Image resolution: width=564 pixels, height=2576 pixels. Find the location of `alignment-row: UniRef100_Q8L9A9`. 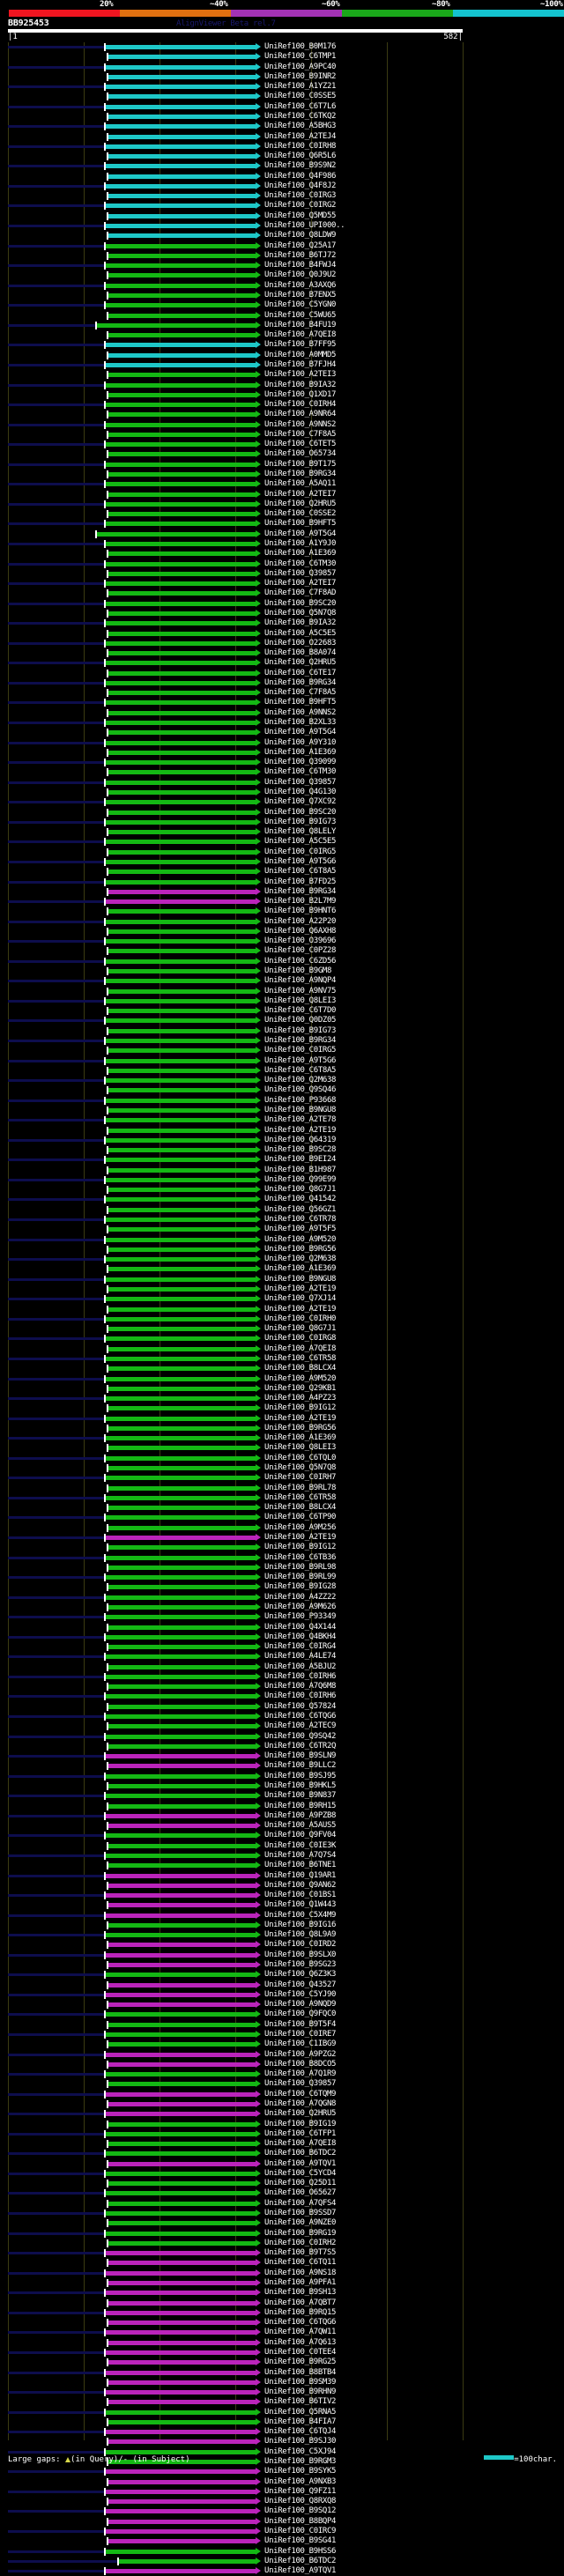

alignment-row: UniRef100_Q8L9A9 is located at coordinates (282, 1935).